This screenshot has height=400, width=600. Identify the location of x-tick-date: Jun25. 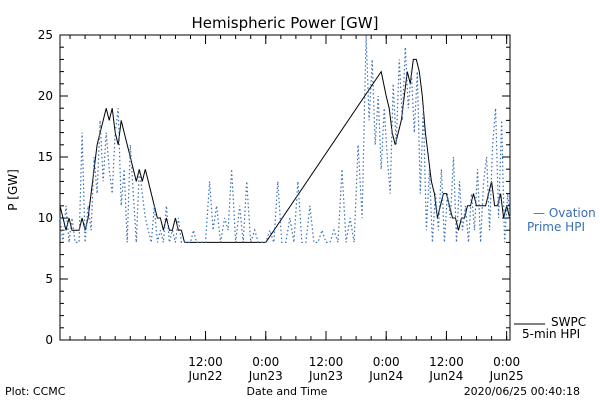
(506, 376).